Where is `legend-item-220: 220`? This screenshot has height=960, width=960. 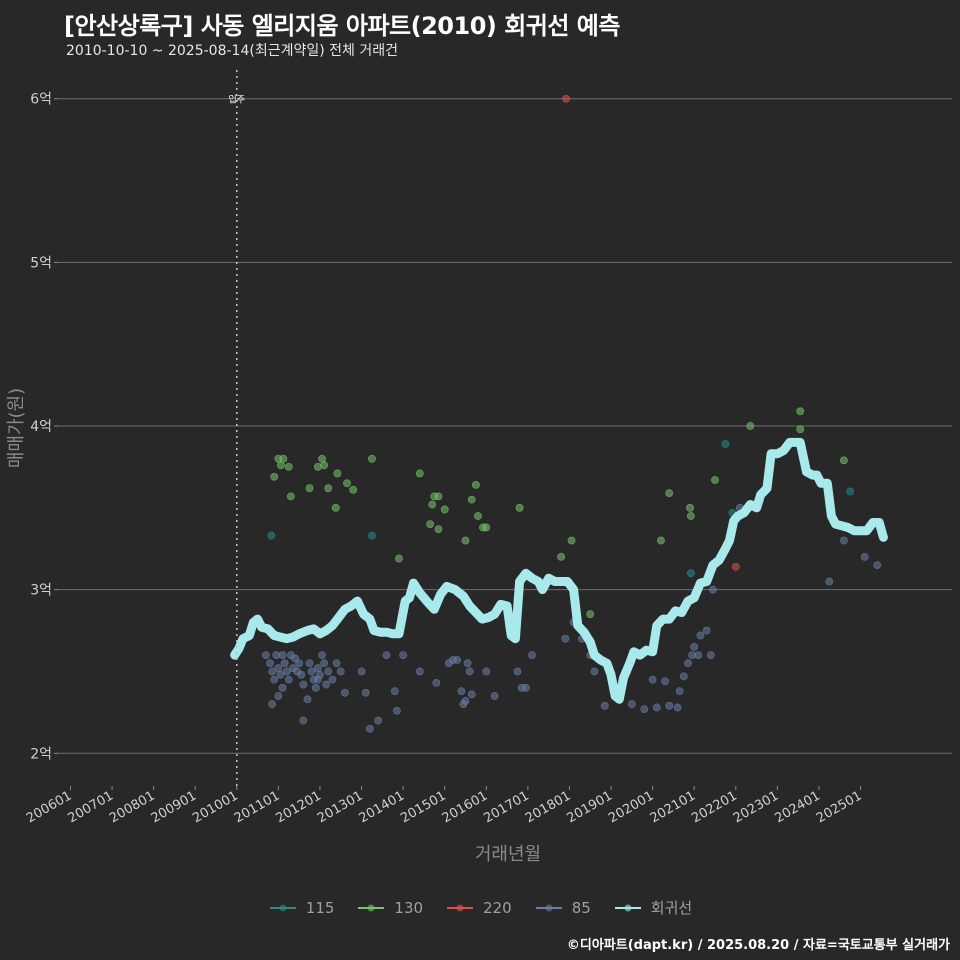 legend-item-220: 220 is located at coordinates (478, 908).